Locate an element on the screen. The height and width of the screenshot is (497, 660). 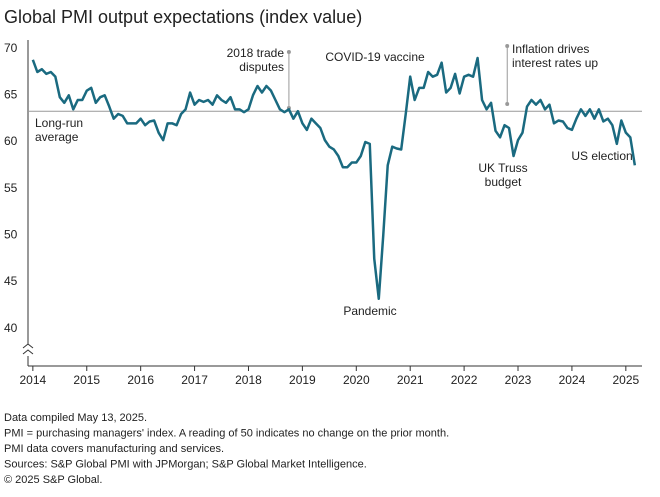
annotation: UK Truss is located at coordinates (502, 168).